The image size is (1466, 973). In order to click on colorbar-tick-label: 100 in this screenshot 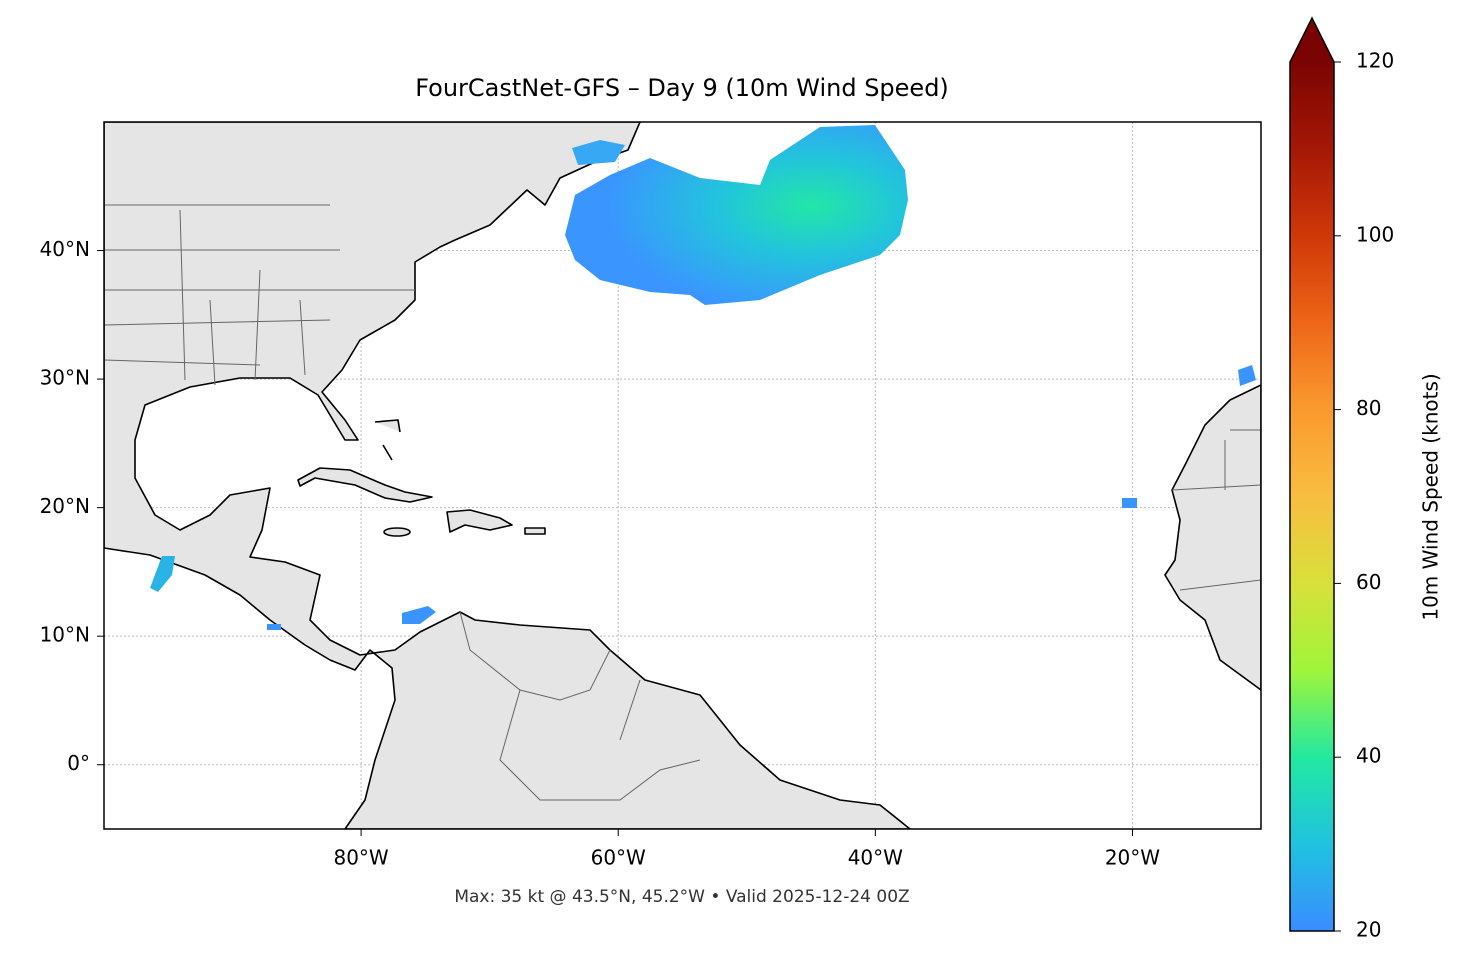, I will do `click(1375, 234)`.